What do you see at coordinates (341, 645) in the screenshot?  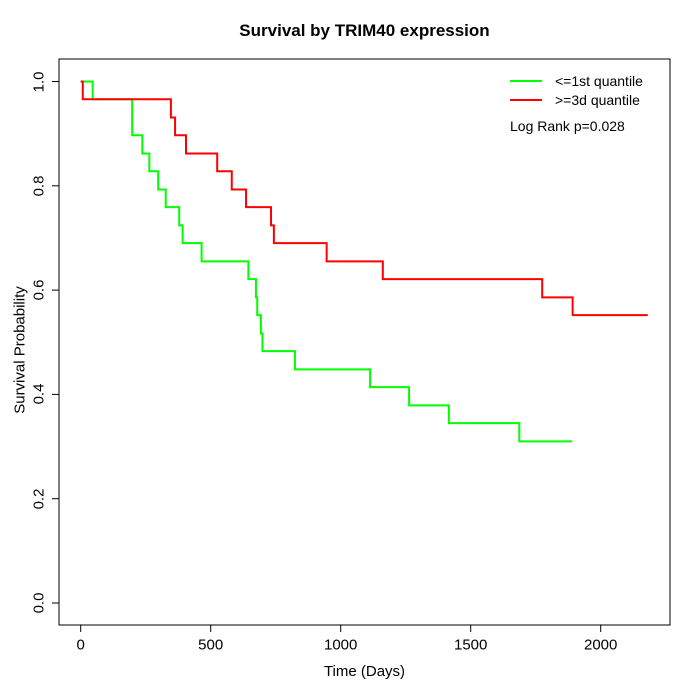 I see `x-tick-label-1000: 1000` at bounding box center [341, 645].